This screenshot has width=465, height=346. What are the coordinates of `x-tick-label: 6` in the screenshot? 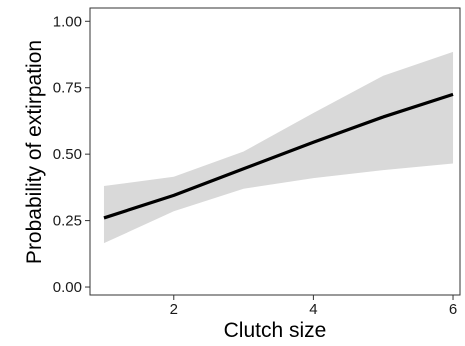 It's located at (453, 309).